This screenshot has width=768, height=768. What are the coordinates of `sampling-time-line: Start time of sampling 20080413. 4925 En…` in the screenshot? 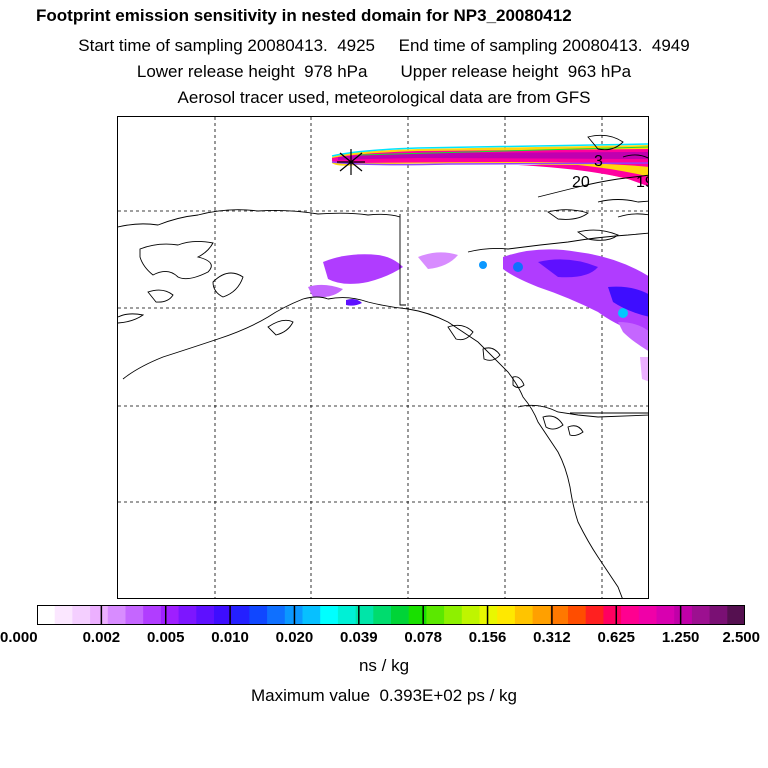 It's located at (384, 45).